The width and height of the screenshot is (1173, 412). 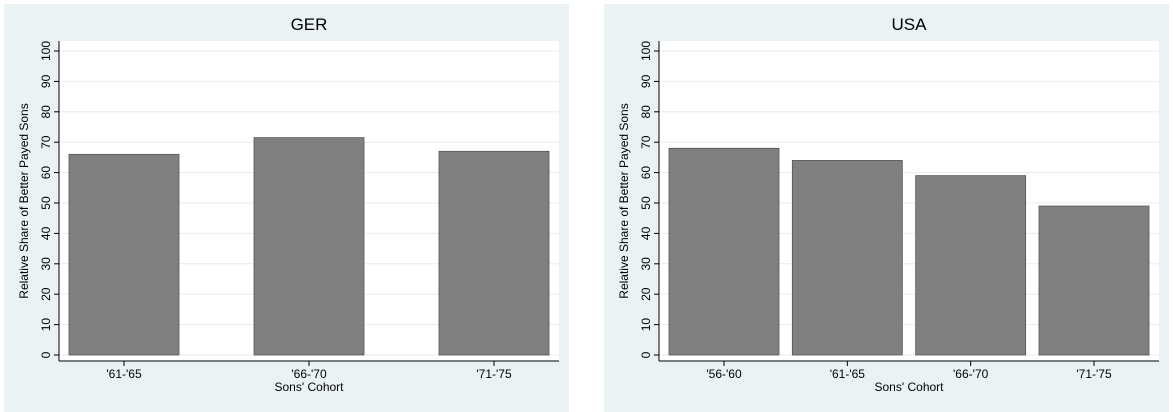 I want to click on chart-title-ger: GER, so click(x=309, y=24).